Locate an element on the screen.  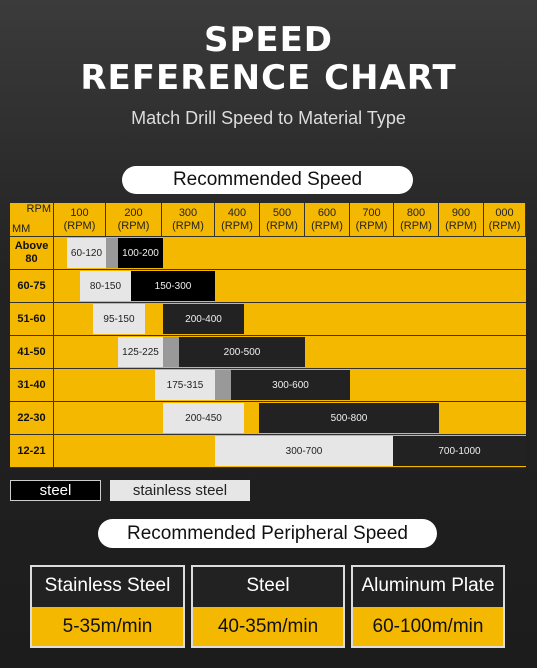
title-line: REFERENCE CHART is located at coordinates (268, 78).